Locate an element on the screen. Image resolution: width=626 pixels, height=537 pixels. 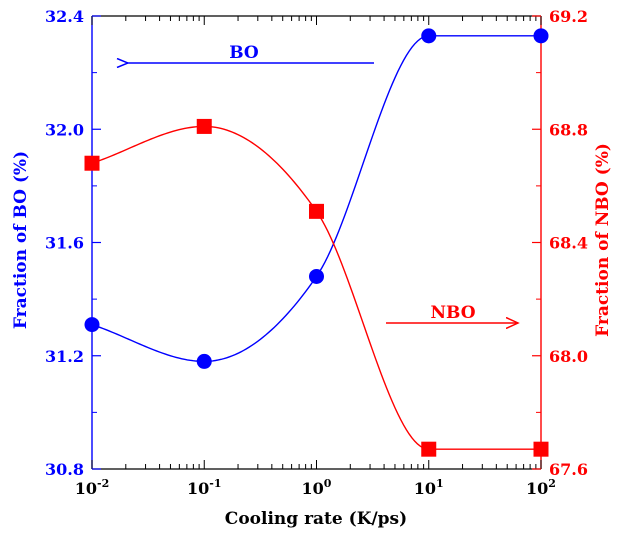
y-right-tick-label: 68.4 is located at coordinates (568, 243).